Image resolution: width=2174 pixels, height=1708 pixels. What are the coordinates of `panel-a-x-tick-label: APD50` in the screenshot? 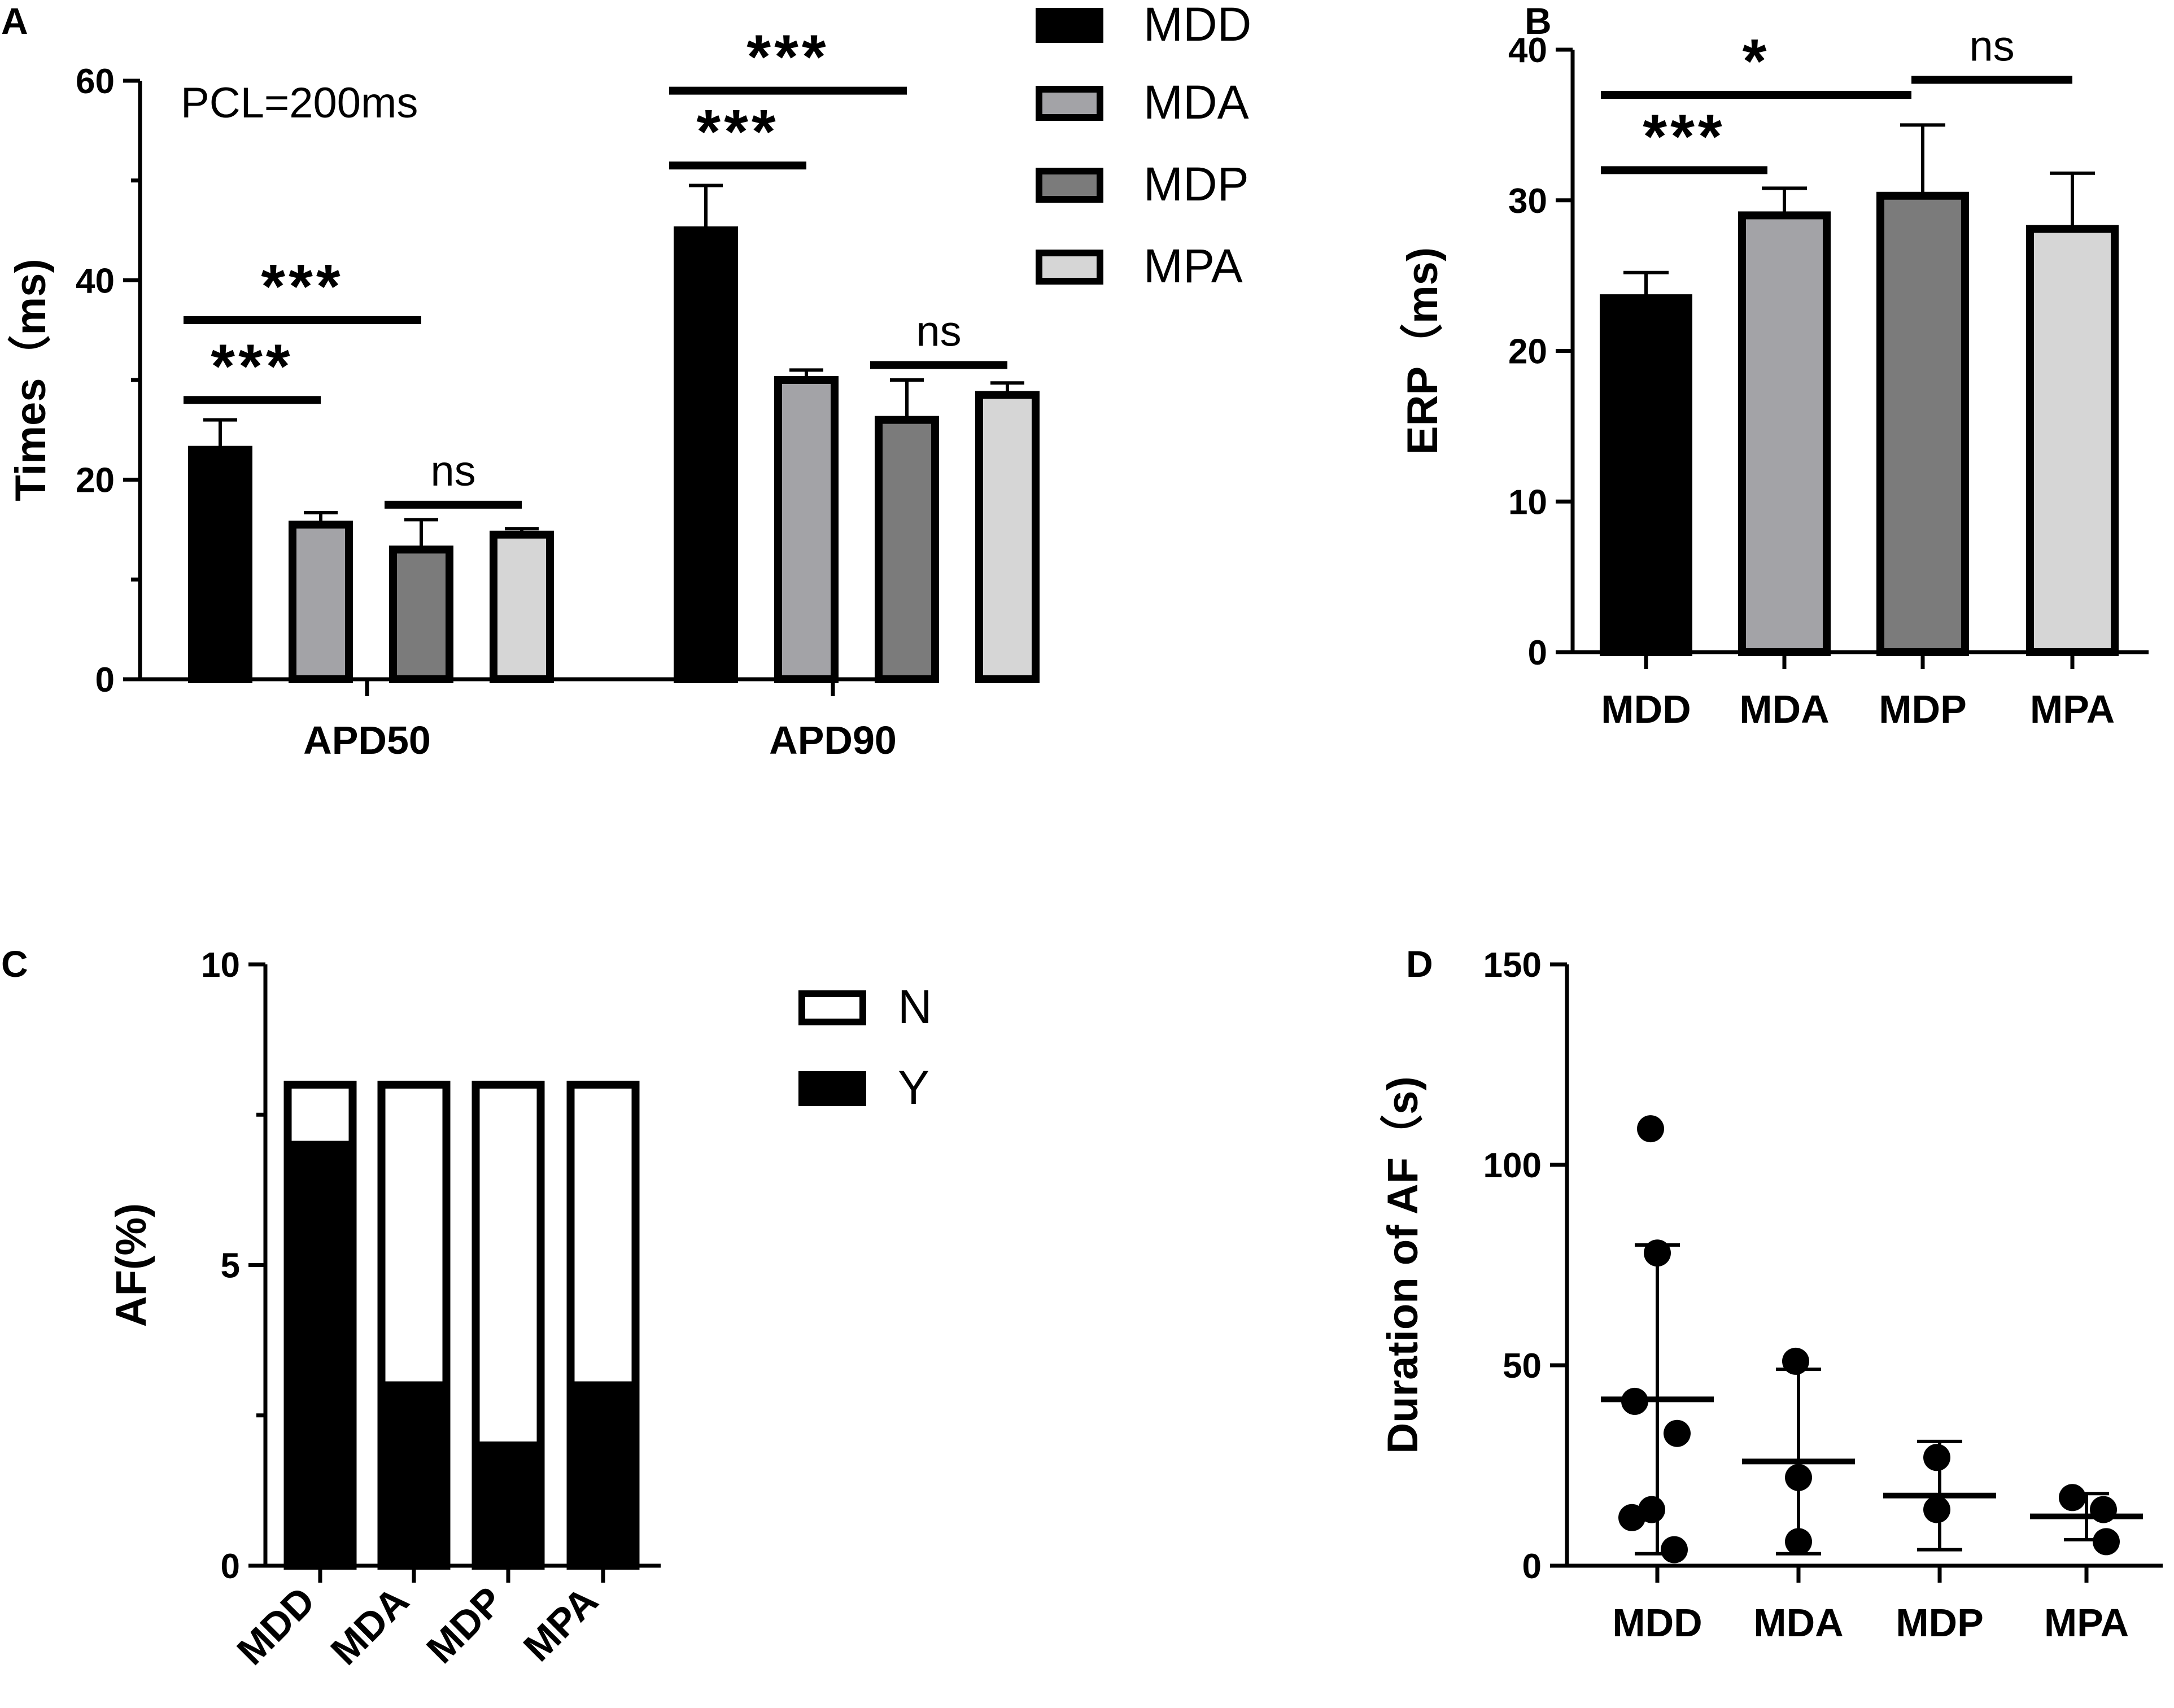 It's located at (367, 740).